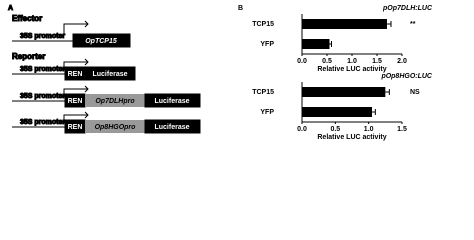  Describe the element at coordinates (10, 8) in the screenshot. I see `panel-label: A` at that location.